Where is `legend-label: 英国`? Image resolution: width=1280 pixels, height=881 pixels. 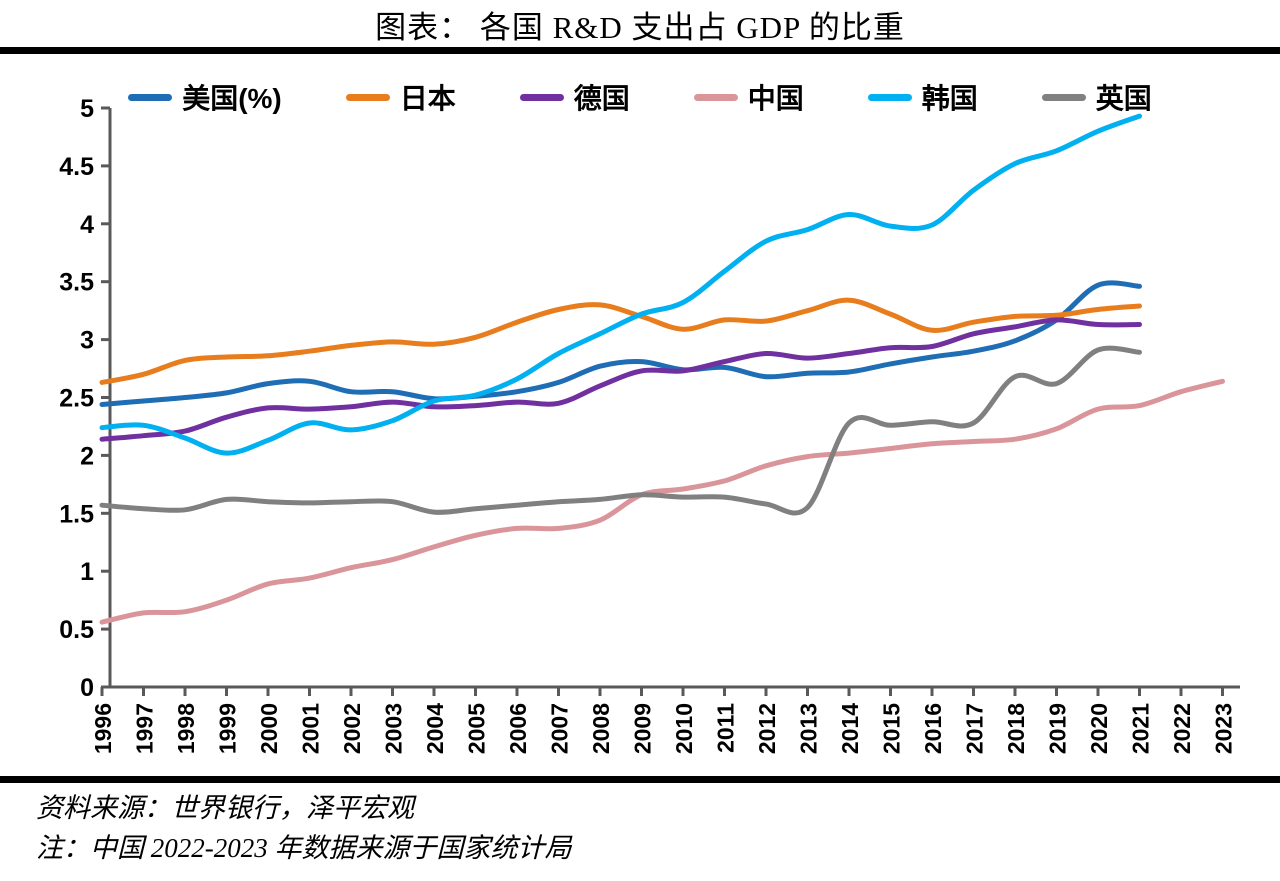 legend-label: 英国 is located at coordinates (1123, 98).